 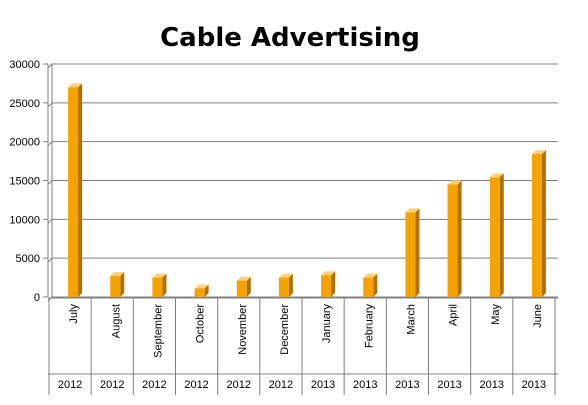 What do you see at coordinates (327, 324) in the screenshot?
I see `x-category-label: January` at bounding box center [327, 324].